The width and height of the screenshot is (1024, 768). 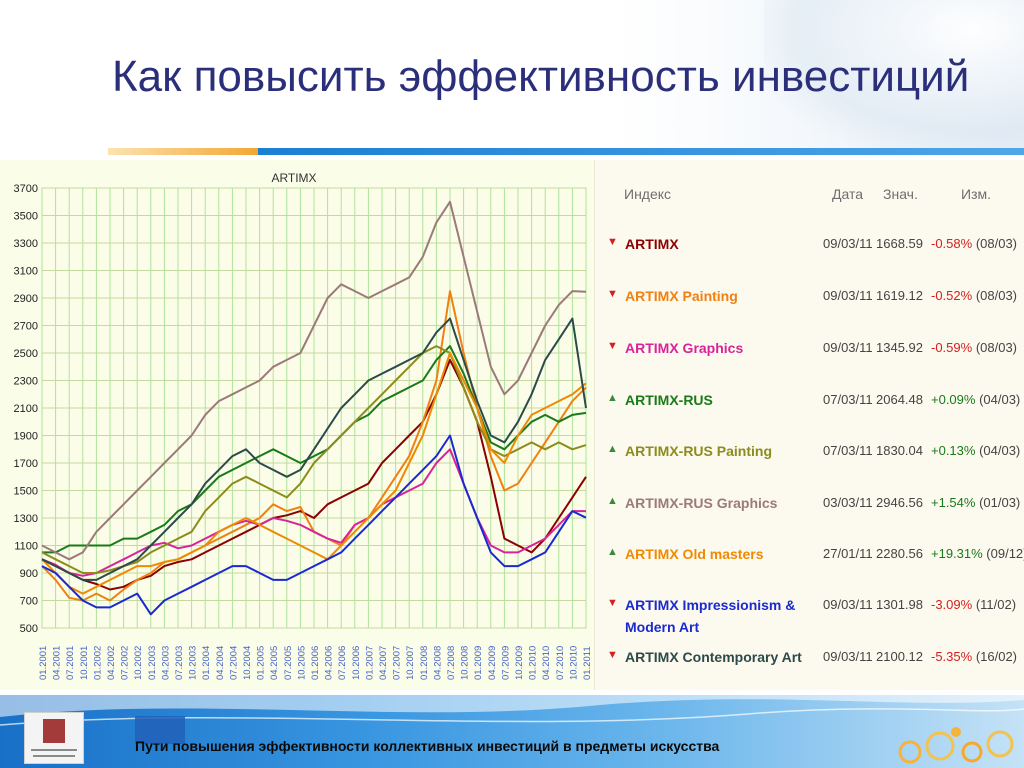 I want to click on y-tick-label: 3500, so click(x=26, y=217).